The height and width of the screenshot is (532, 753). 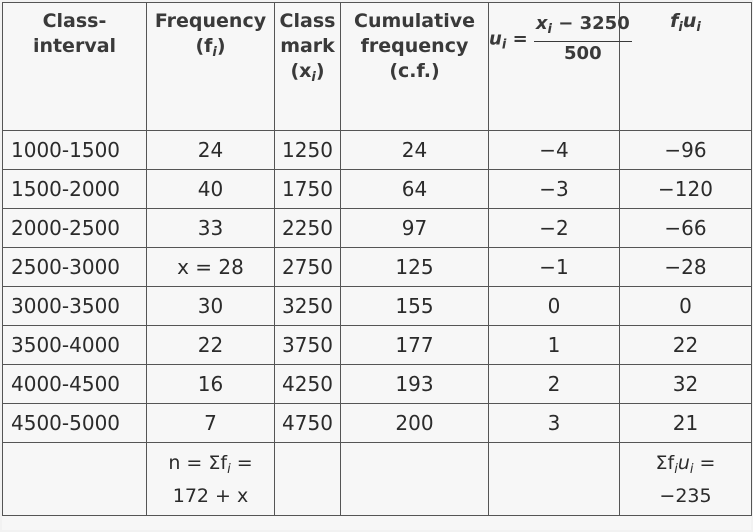 What do you see at coordinates (307, 228) in the screenshot?
I see `cell-class-mark: 2250` at bounding box center [307, 228].